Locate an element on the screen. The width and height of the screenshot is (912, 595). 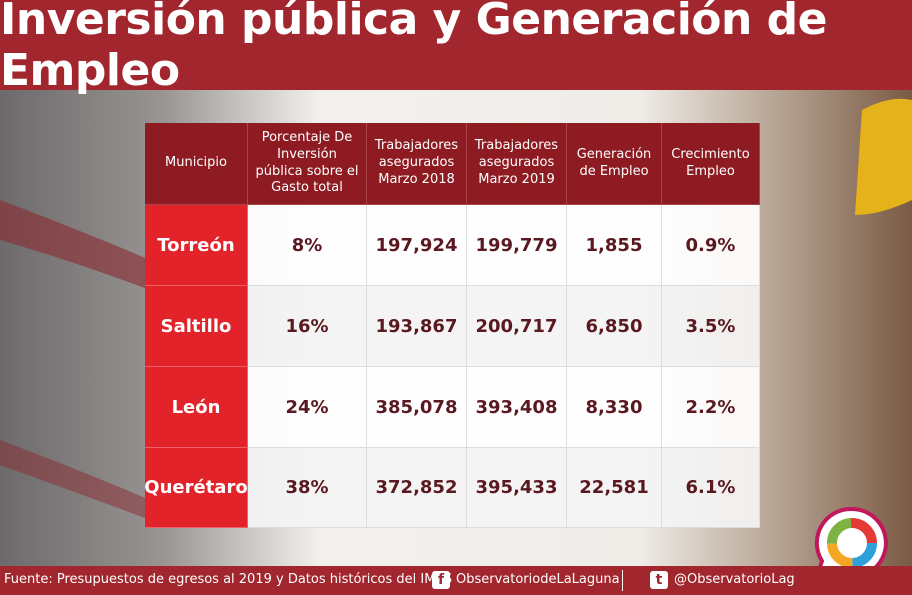
cell-value: 6,850 is located at coordinates (614, 326).